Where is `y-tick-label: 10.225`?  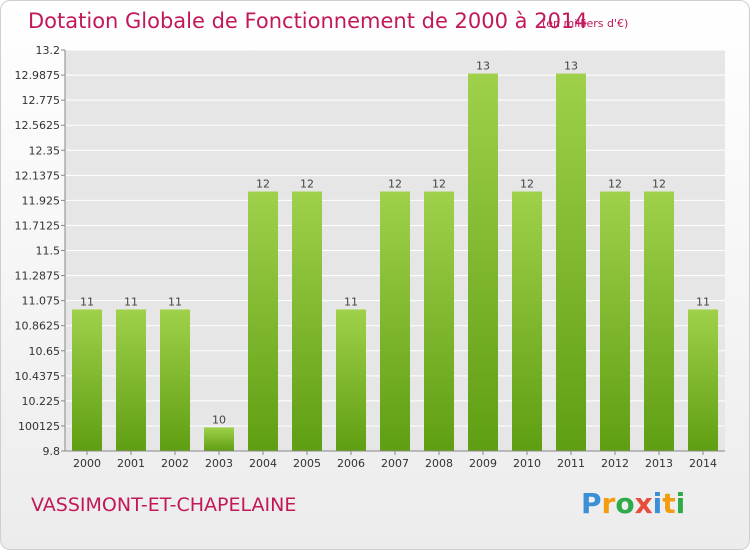 y-tick-label: 10.225 is located at coordinates (41, 401).